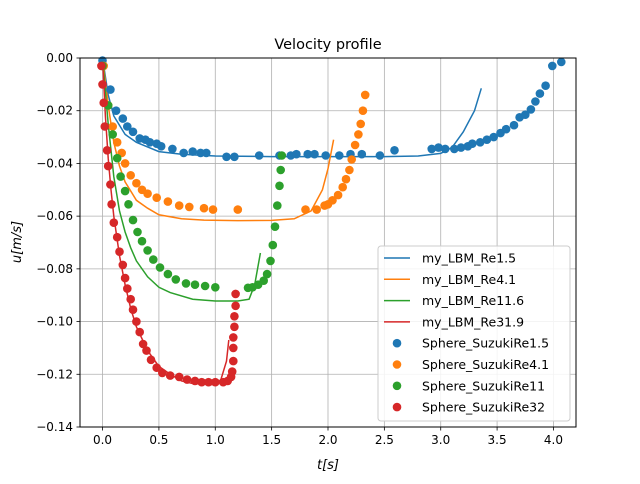  What do you see at coordinates (54, 427) in the screenshot?
I see `y-tick-label: −0.14` at bounding box center [54, 427].